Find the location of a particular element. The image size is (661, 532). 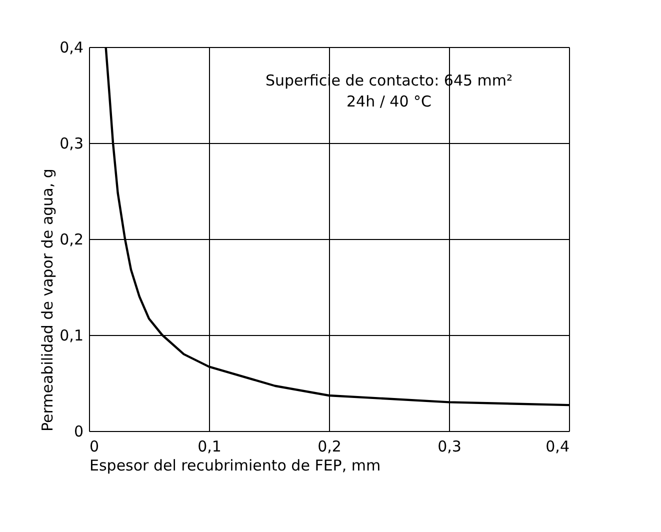

y-tick-label: 0,1 is located at coordinates (72, 335).